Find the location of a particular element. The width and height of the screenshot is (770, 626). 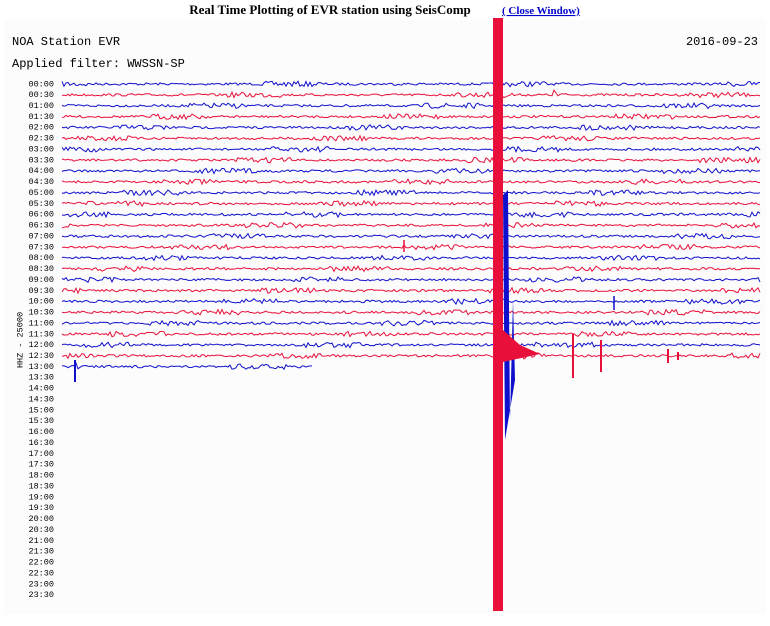

time-label: 16:00 is located at coordinates (41, 432).